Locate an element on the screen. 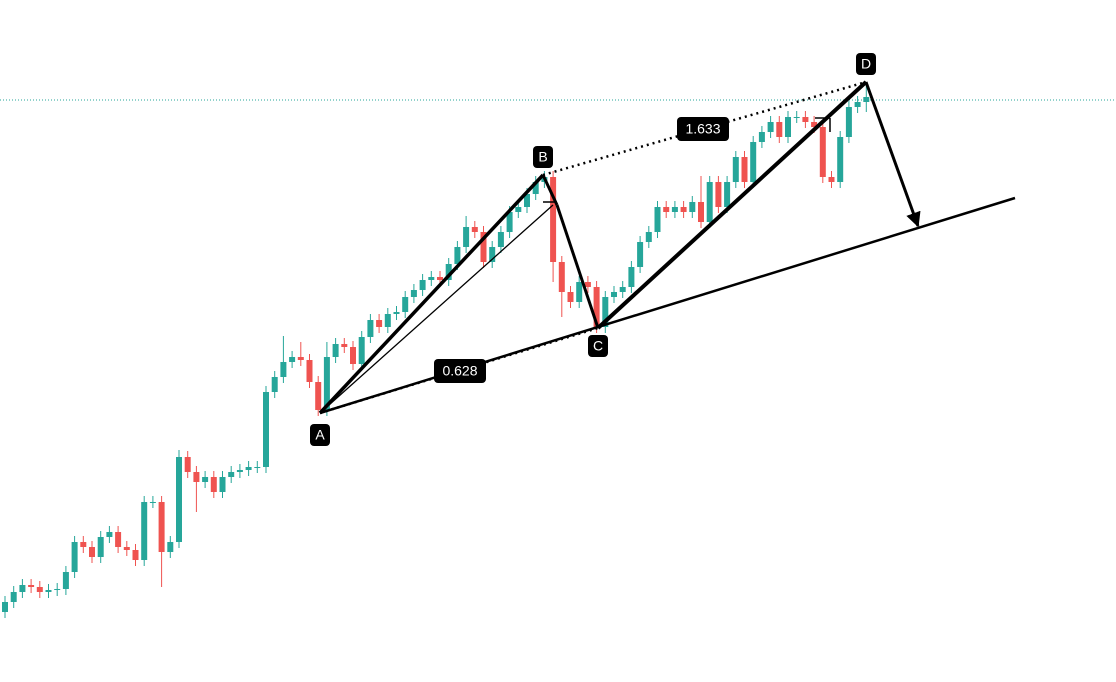 This screenshot has width=1116, height=682. point-label: A is located at coordinates (320, 435).